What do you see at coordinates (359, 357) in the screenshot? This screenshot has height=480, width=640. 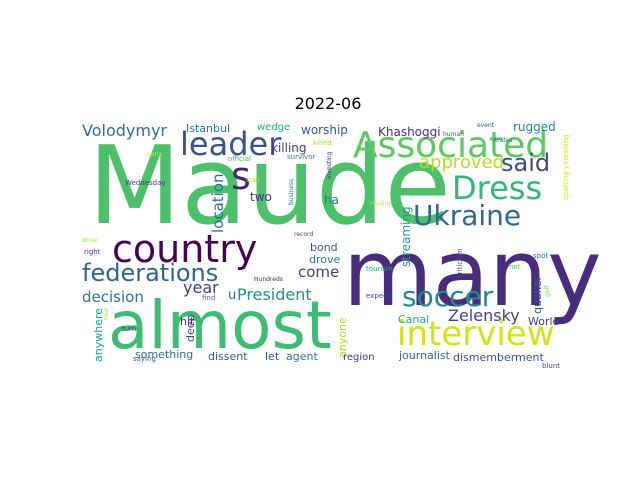 I see `word-region: region` at bounding box center [359, 357].